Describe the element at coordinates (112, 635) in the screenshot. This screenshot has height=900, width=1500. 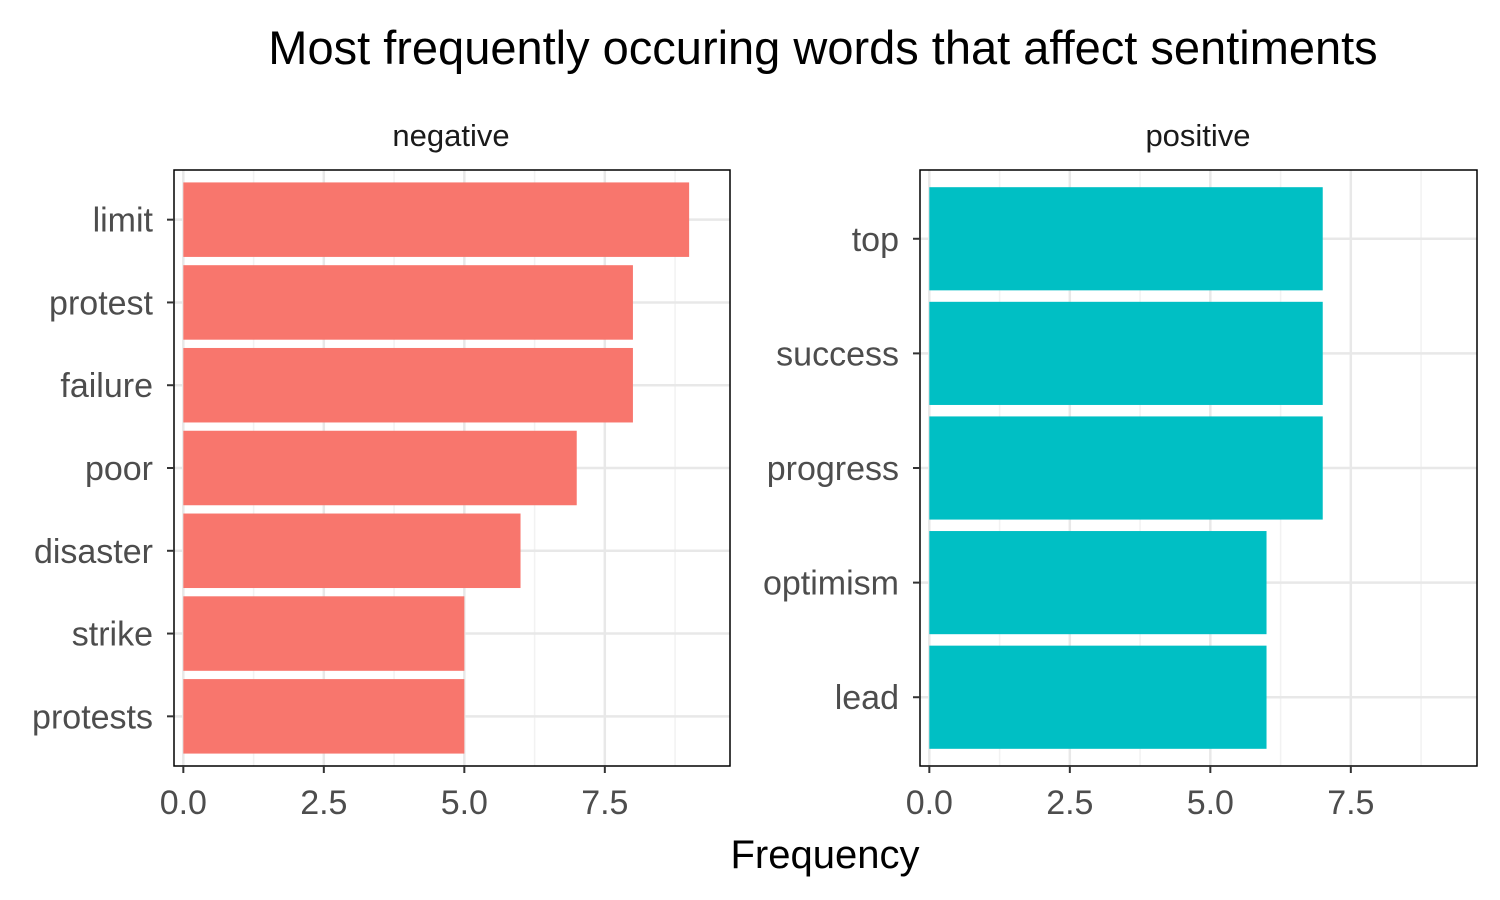
I see `y-tick-label: strike` at that location.